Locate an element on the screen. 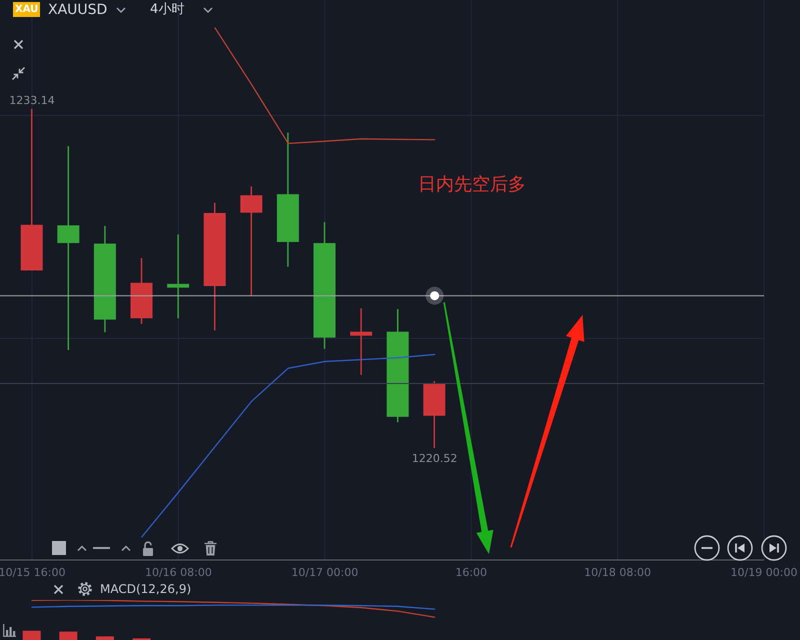 This screenshot has width=800, height=640. chart-subtitle: 4小时 is located at coordinates (167, 10).